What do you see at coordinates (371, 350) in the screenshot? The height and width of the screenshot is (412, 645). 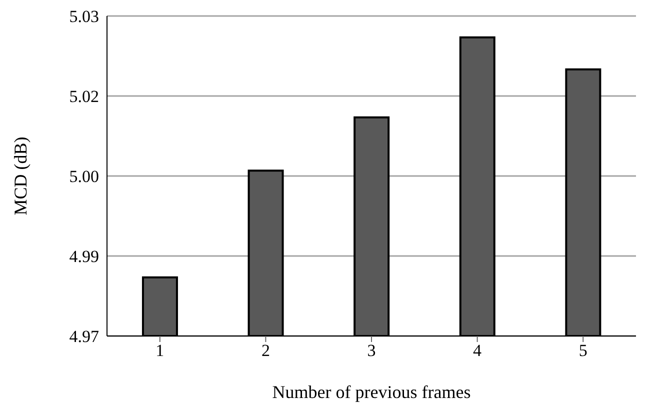 I see `x-tick-label: 3` at bounding box center [371, 350].